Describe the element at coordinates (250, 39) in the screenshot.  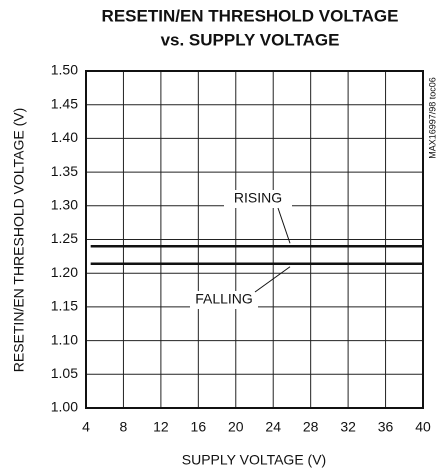
I see `chart-title: vs. SUPPLY VOLTAGE` at that location.